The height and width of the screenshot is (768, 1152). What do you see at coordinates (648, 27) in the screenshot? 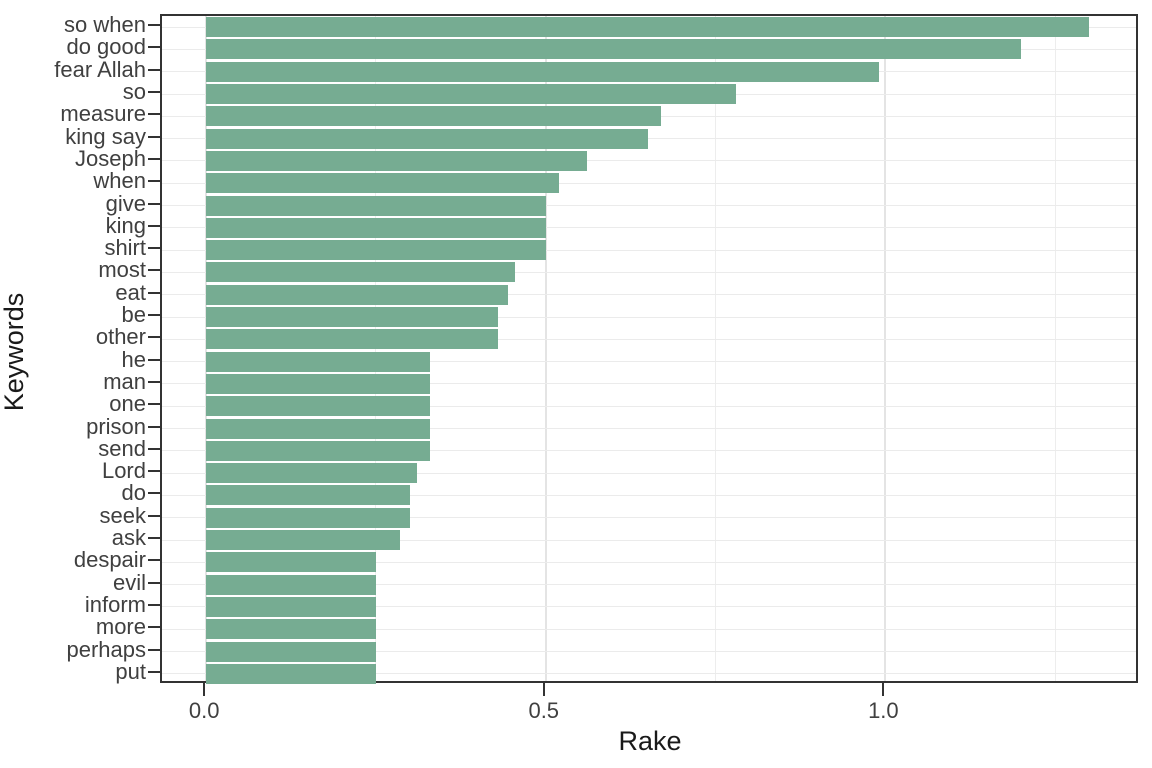
I see `bar-so-when` at bounding box center [648, 27].